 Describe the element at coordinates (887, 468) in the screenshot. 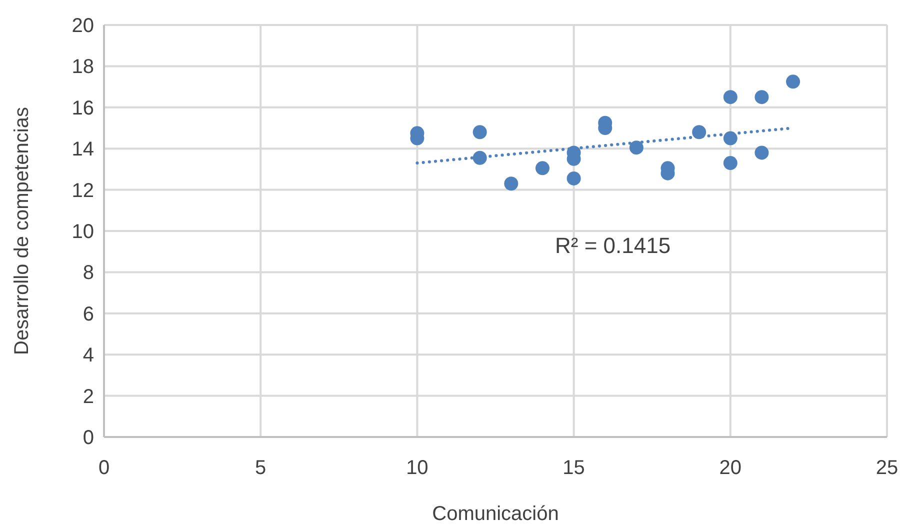

I see `x-tick-label: 25` at that location.